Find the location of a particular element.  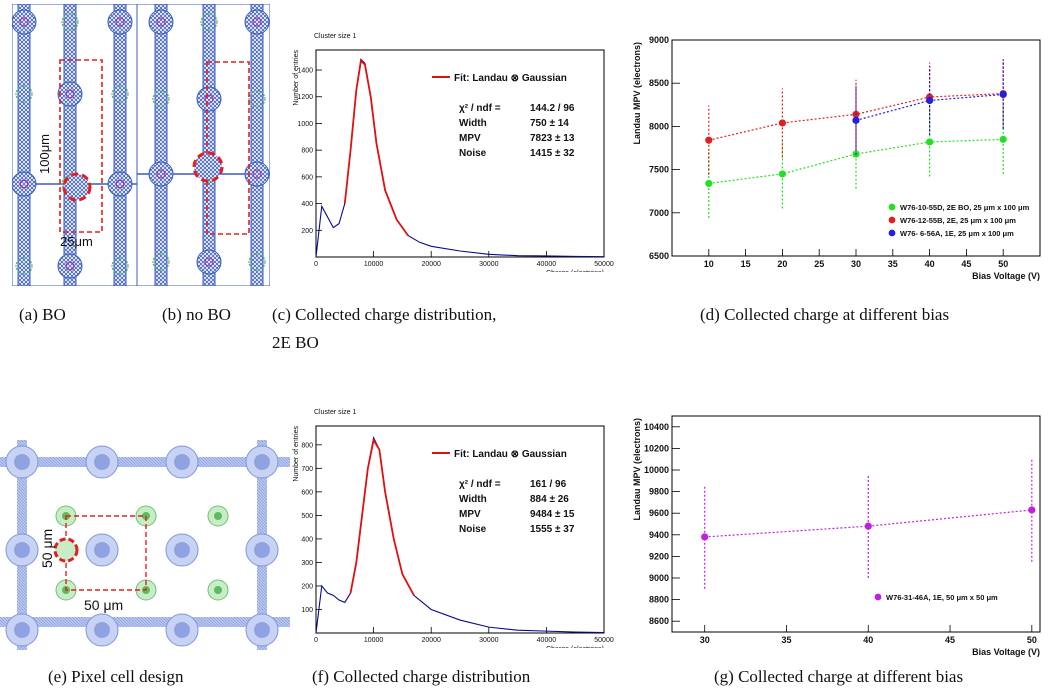

y-tick-label: 9400 is located at coordinates (659, 535).